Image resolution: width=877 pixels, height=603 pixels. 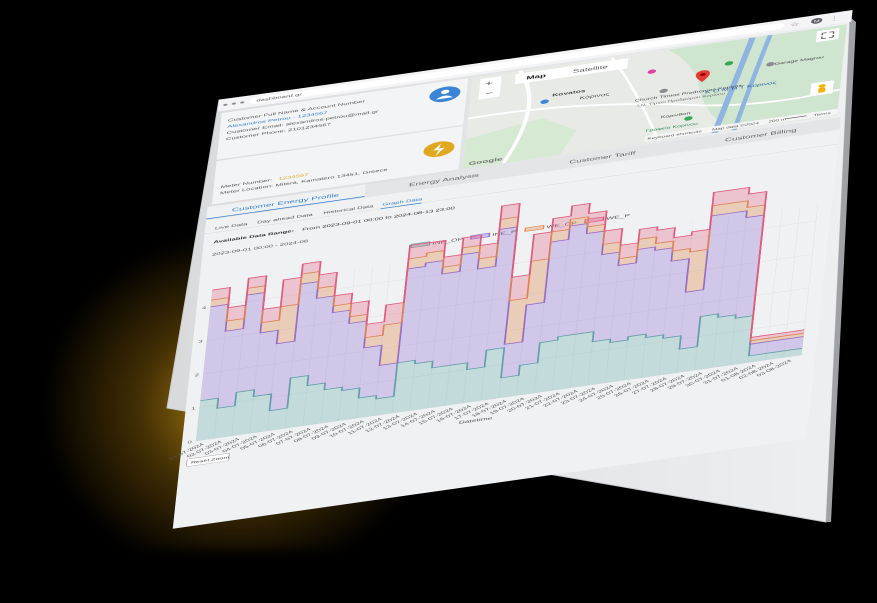 I want to click on zoom-in-button: +, so click(x=488, y=84).